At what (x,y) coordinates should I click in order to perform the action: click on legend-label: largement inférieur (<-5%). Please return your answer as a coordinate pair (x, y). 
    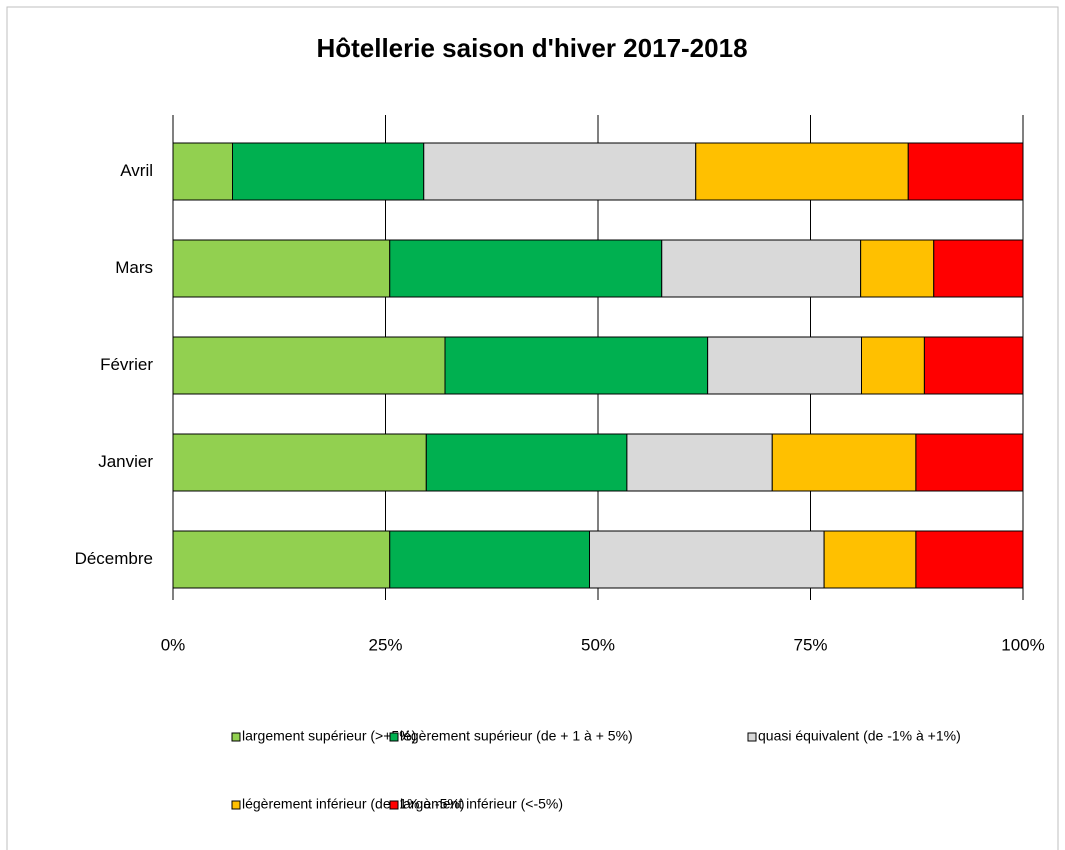
    Looking at the image, I should click on (481, 804).